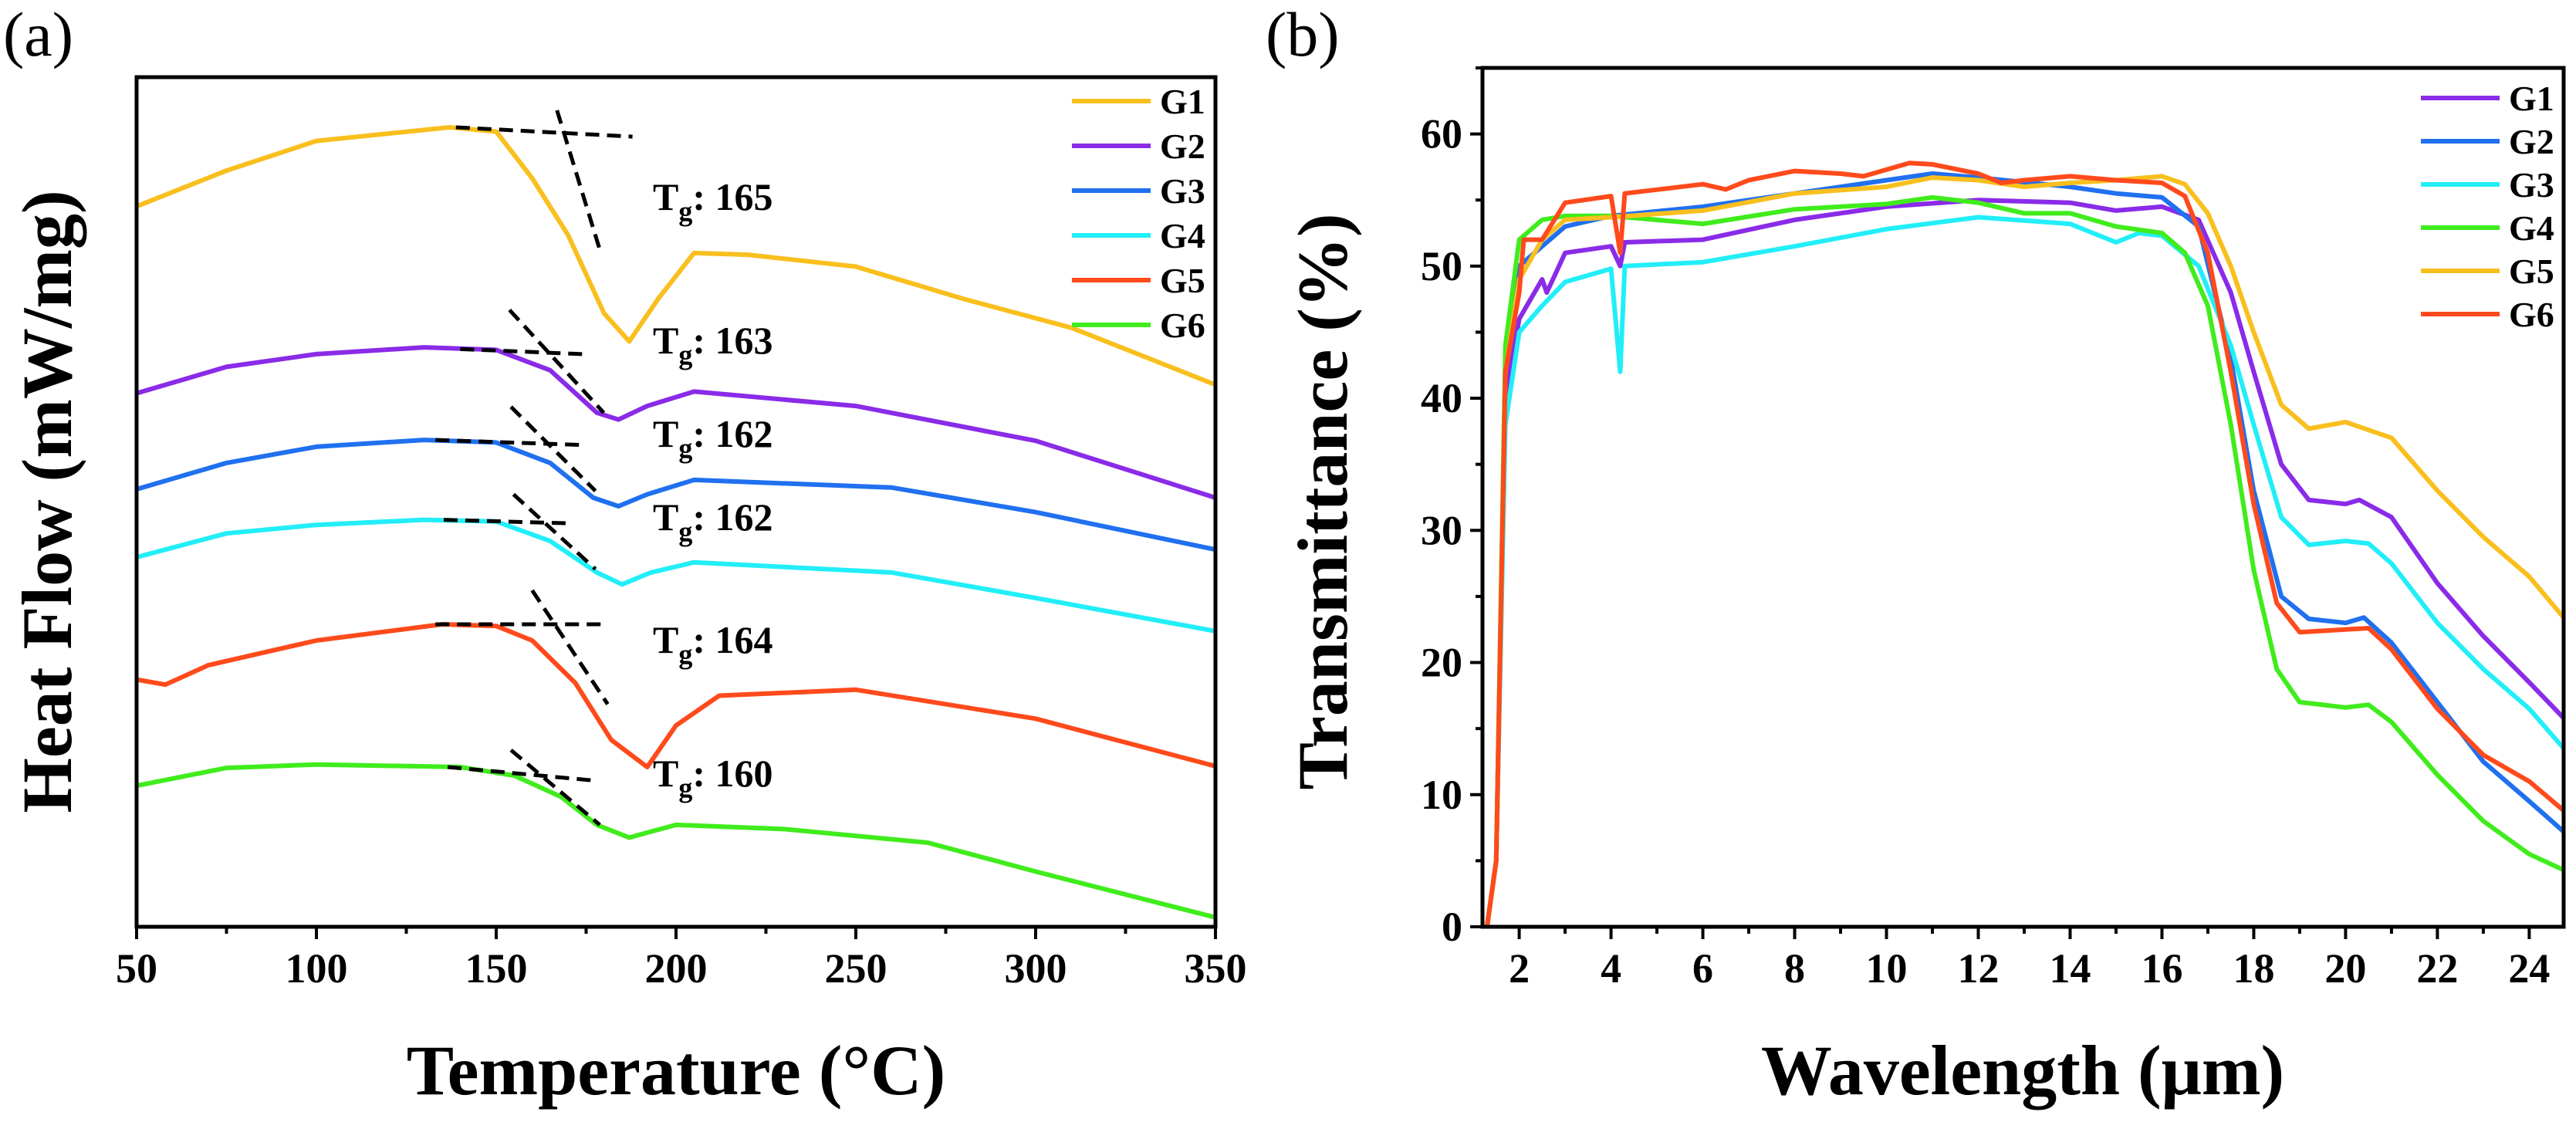 This screenshot has width=2576, height=1139. What do you see at coordinates (1182, 280) in the screenshot?
I see `panel-a-legend-label-g5: G5` at bounding box center [1182, 280].